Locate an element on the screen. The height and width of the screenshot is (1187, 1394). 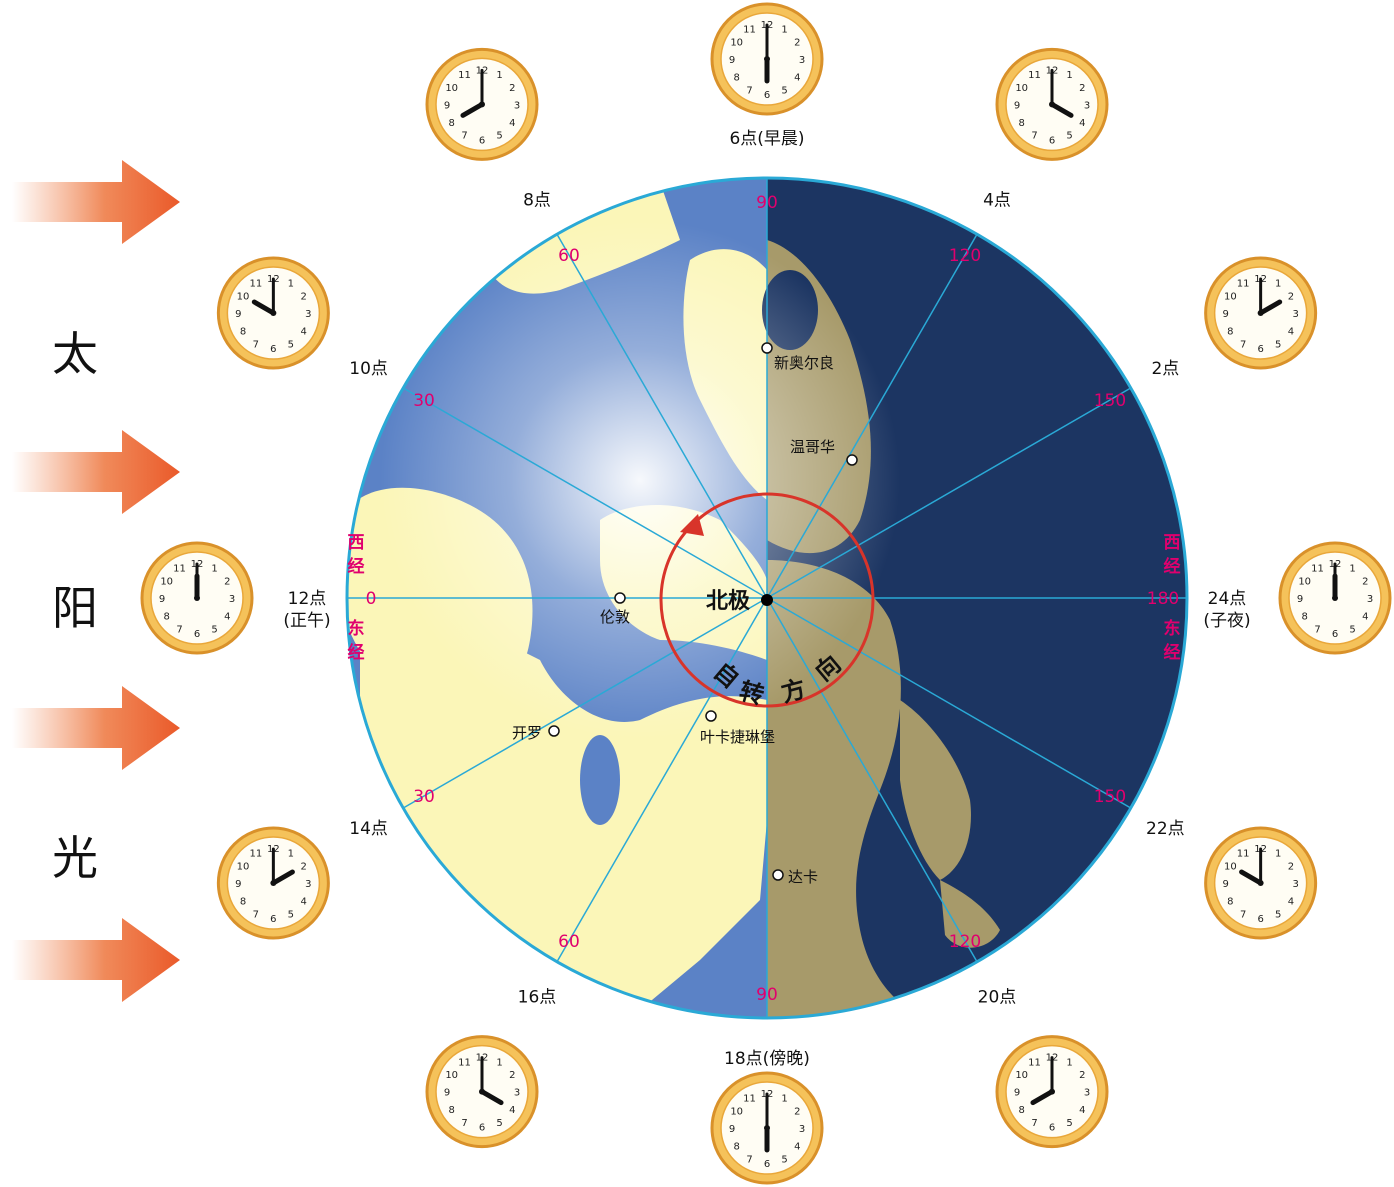
north-pole-dot is located at coordinates (767, 600).